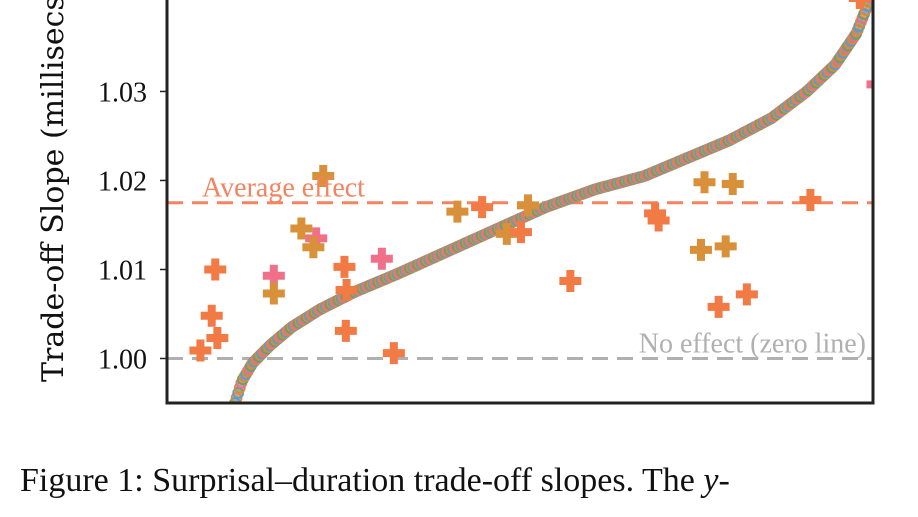 This screenshot has width=918, height=517. What do you see at coordinates (53, 191) in the screenshot?
I see `y-axis-label: Trade-off Slope (millisecs` at bounding box center [53, 191].